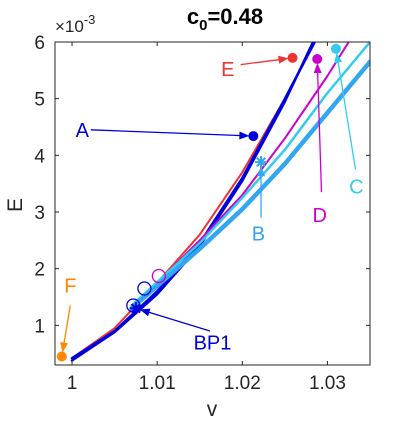 This screenshot has width=410, height=423. Describe the element at coordinates (39, 270) in the screenshot. I see `y-tick-label: 2` at that location.